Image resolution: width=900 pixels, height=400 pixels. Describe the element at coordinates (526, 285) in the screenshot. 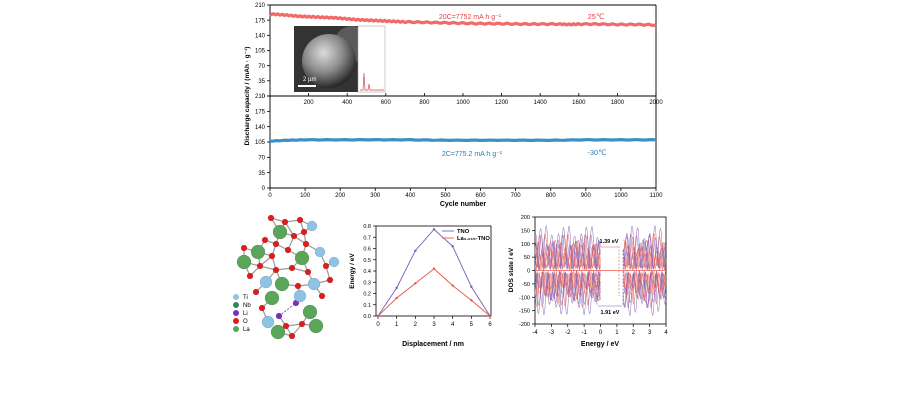

I see `dos-y-tick-label: -50` at that location.